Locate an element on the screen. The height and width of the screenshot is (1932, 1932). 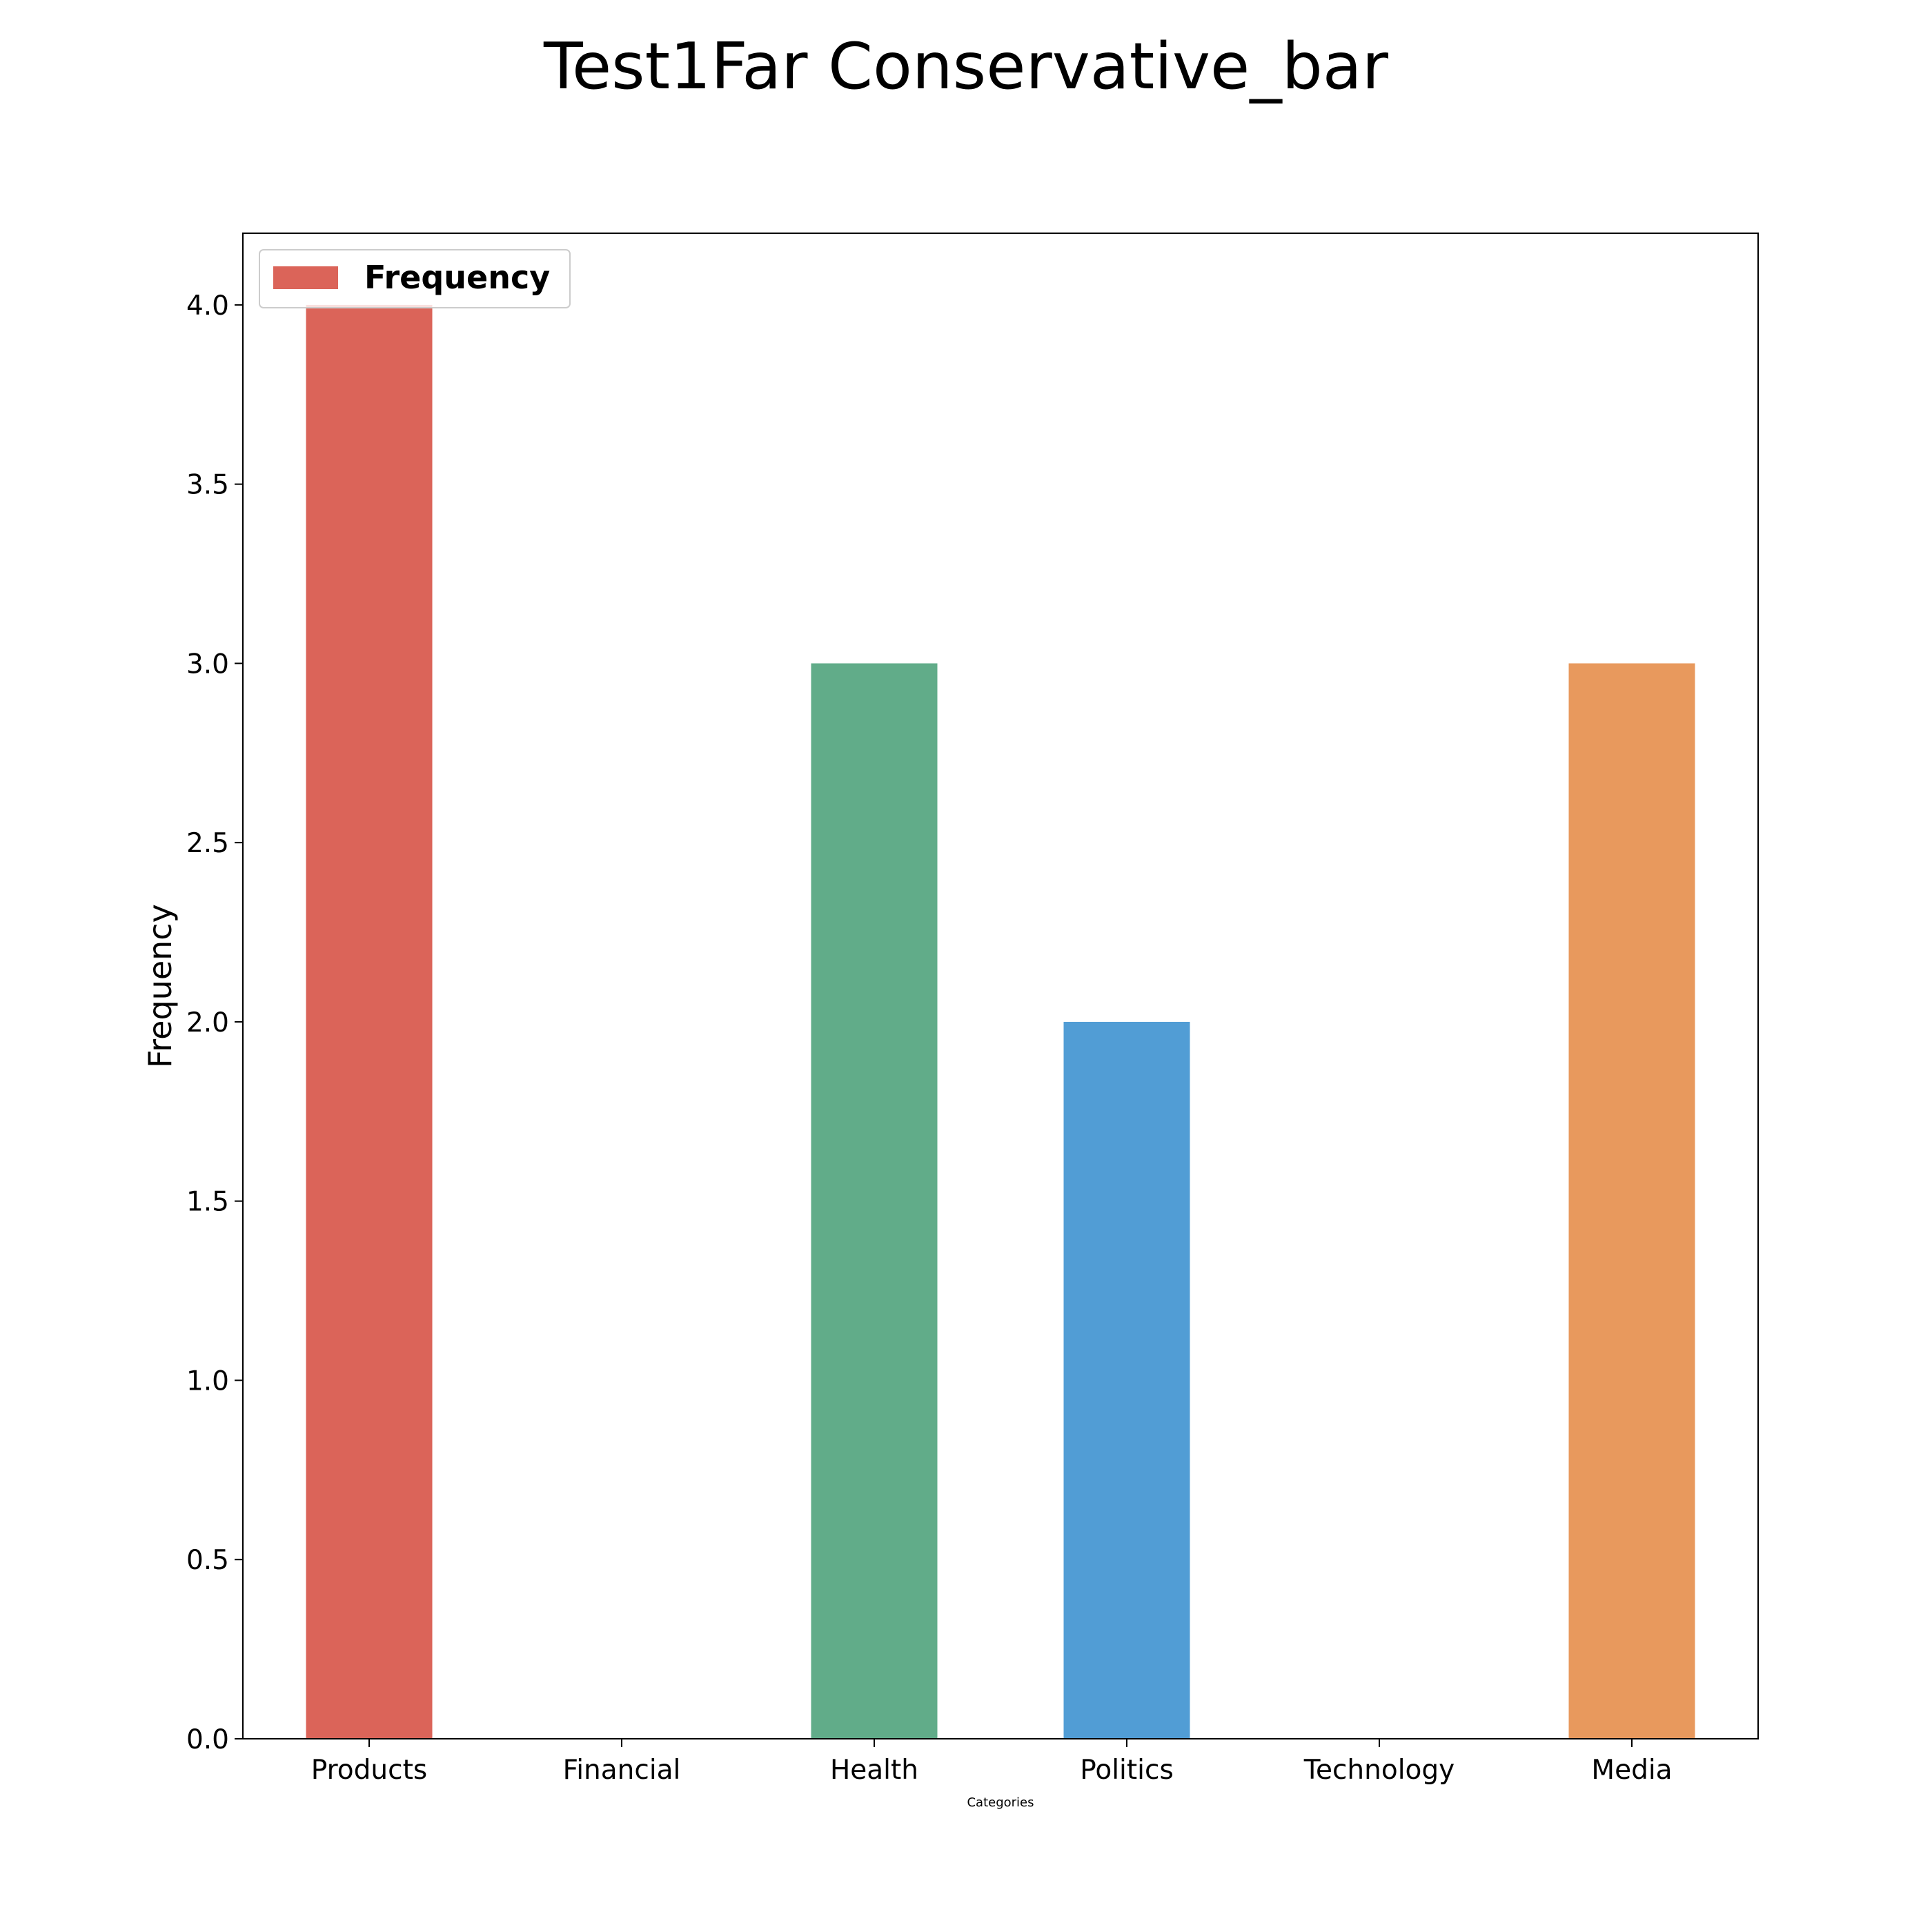
y-tick-label: 3.0 is located at coordinates (207, 664).